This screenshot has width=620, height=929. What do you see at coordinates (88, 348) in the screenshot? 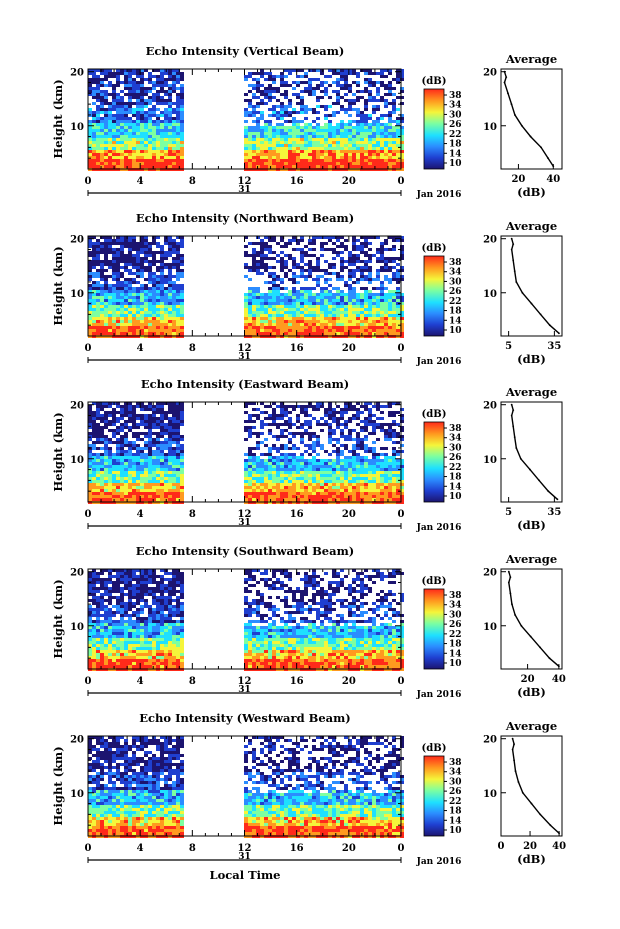
I see `x-tick-label: 0` at bounding box center [88, 348].